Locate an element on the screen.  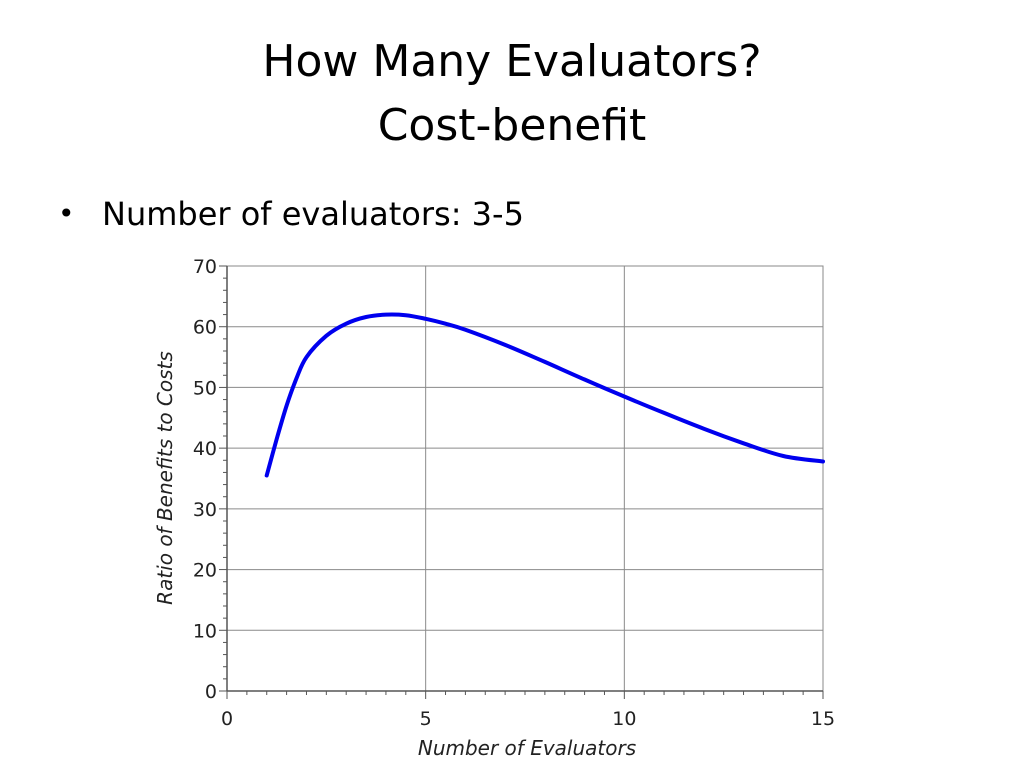
x-tick-label: 10 is located at coordinates (624, 719).